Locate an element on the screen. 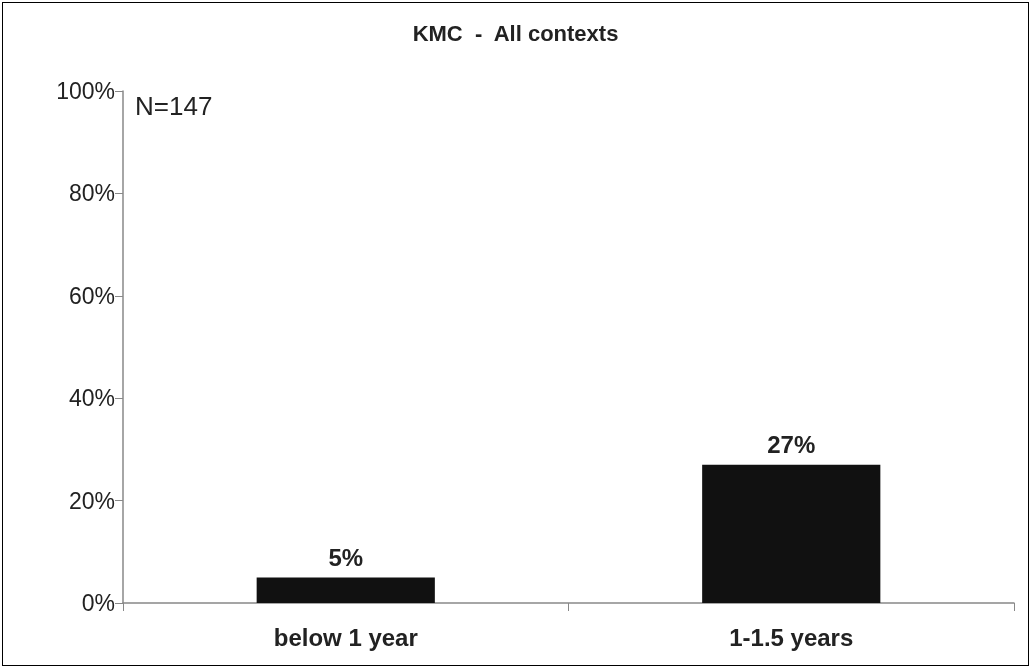 The image size is (1033, 670). data-label: 27% is located at coordinates (791, 445).